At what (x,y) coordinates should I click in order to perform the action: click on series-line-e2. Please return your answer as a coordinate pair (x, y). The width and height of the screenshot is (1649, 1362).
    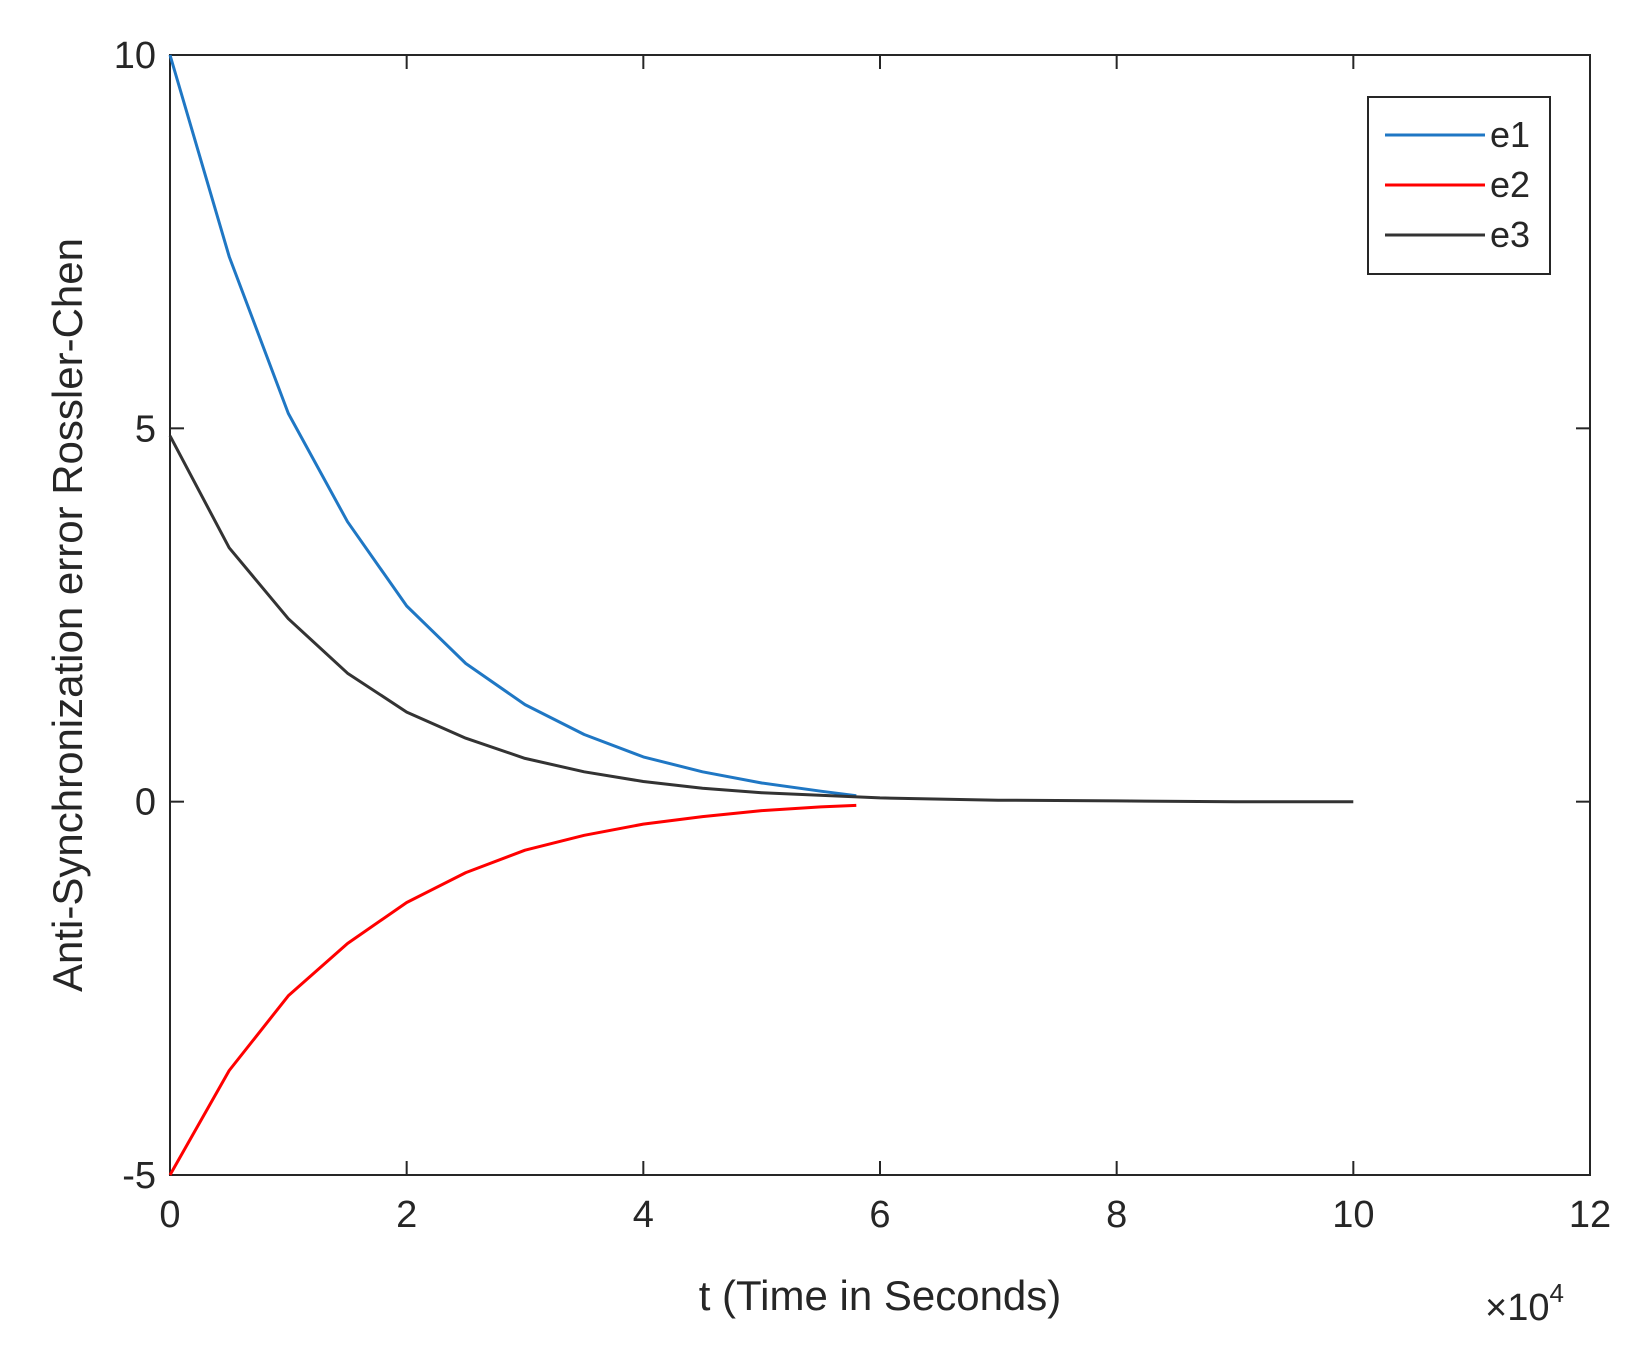
    Looking at the image, I should click on (512, 989).